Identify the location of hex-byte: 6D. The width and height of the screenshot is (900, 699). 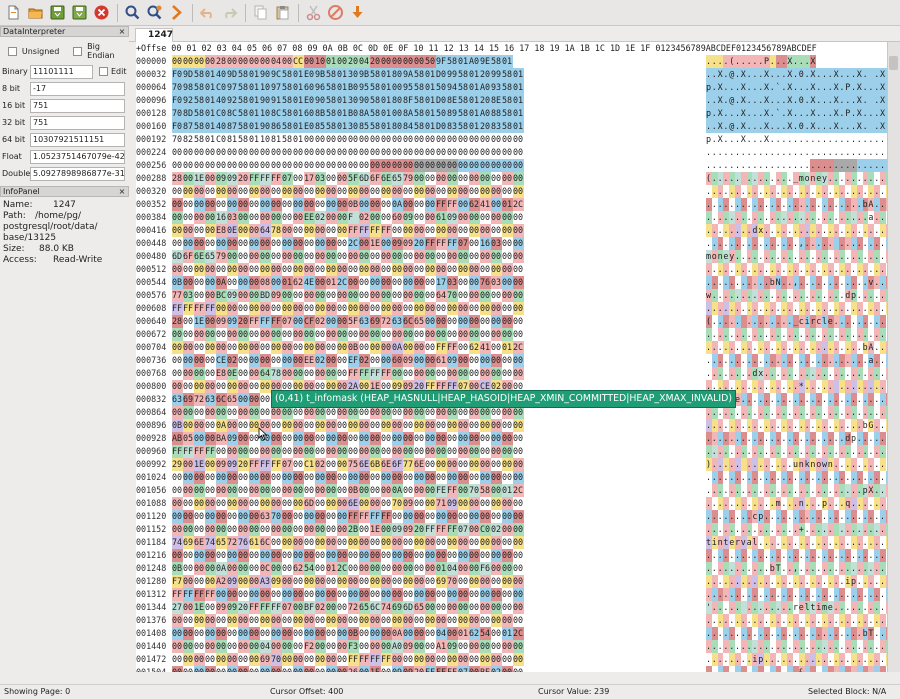
(177, 256).